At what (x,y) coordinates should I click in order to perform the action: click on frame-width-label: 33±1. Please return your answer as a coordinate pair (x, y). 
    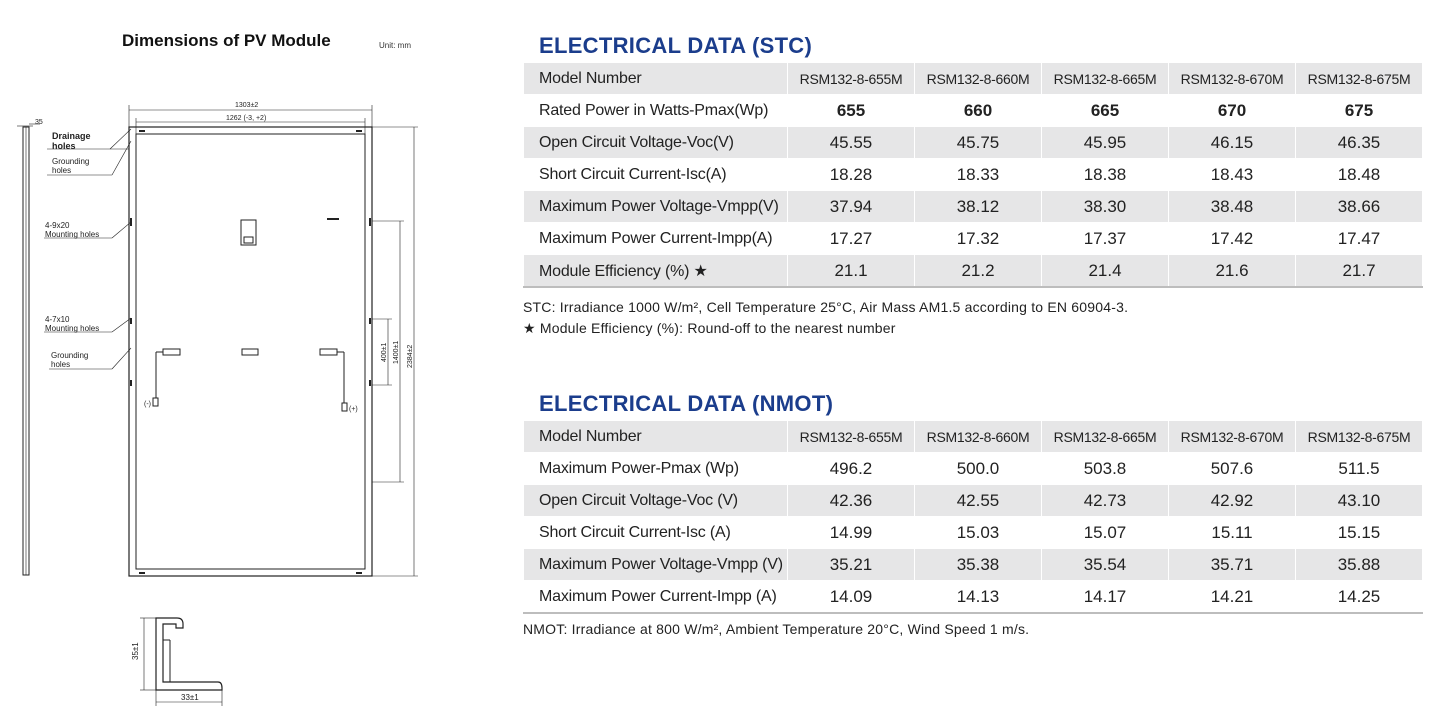
    Looking at the image, I should click on (190, 697).